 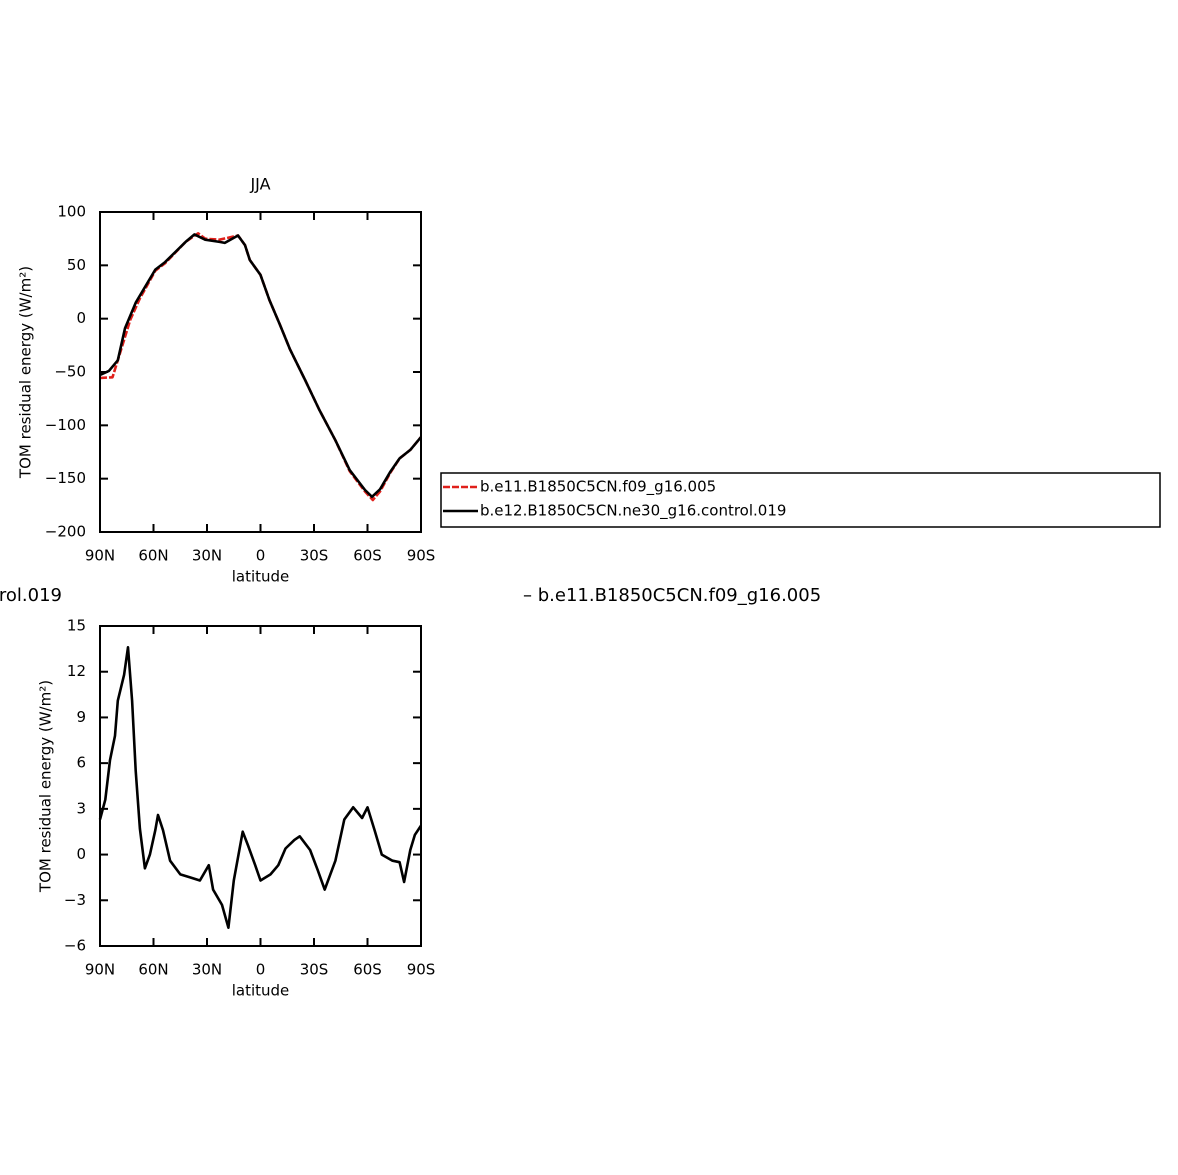 I want to click on chart-title: b.e12.B1850C5CN.ne30_g16.control.019, so click(x=31, y=595).